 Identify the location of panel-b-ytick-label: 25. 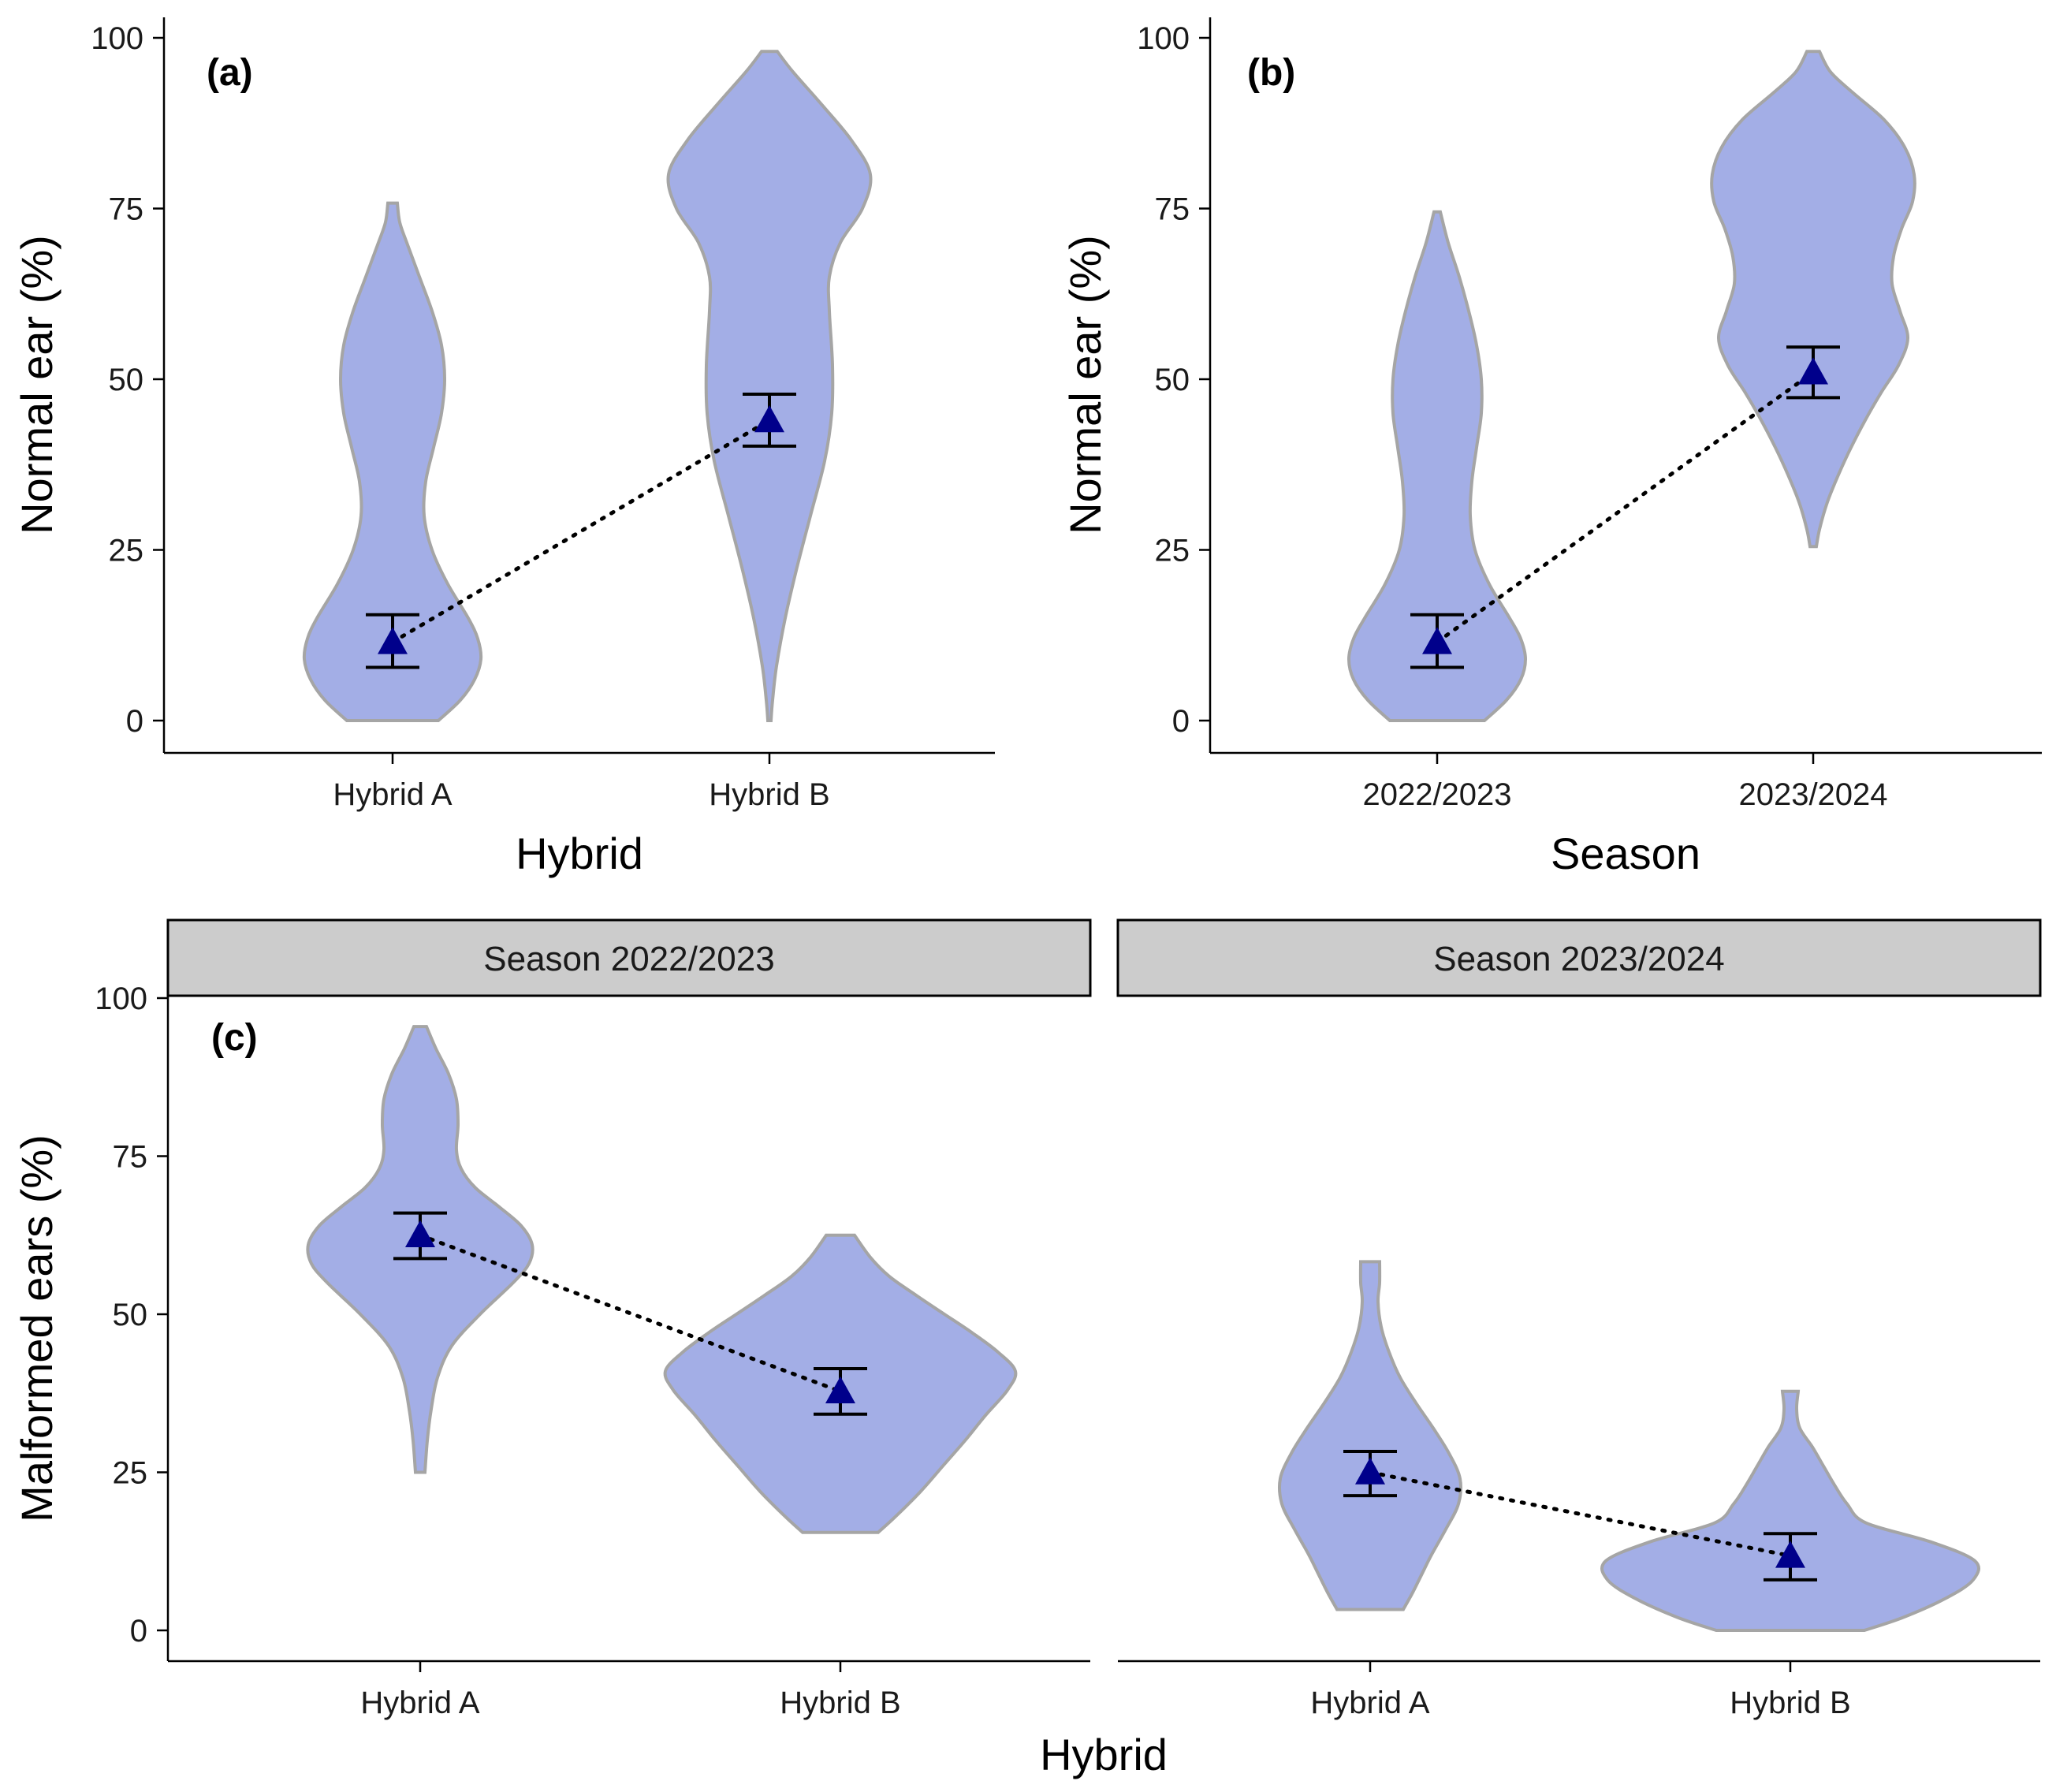
(1172, 551).